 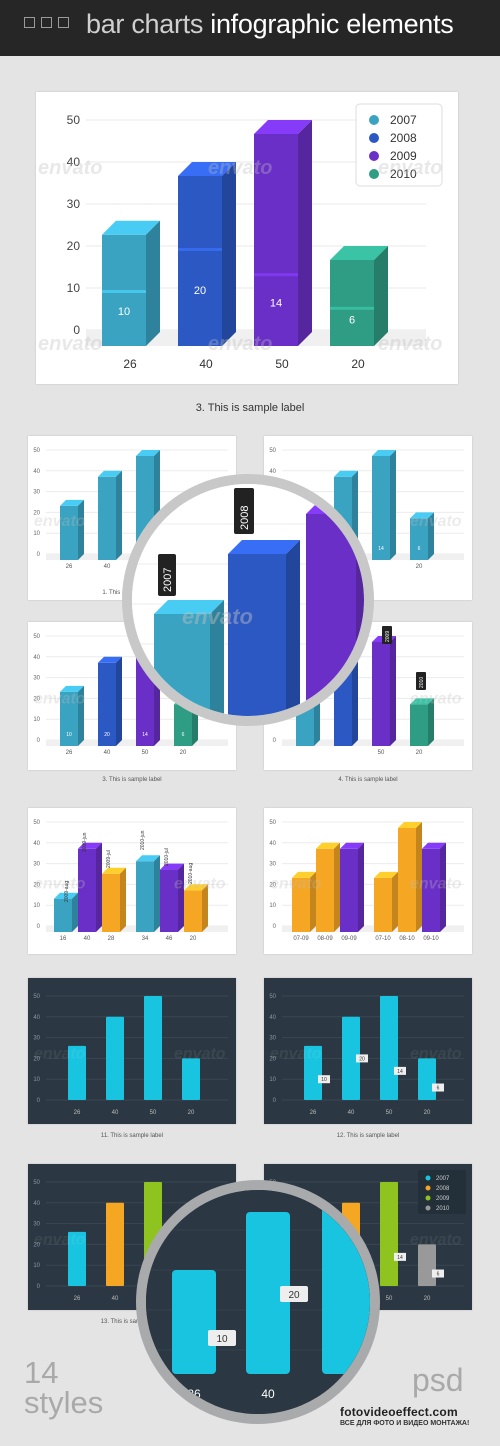 I want to click on tooltip-label: 2008, so click(x=245, y=518).